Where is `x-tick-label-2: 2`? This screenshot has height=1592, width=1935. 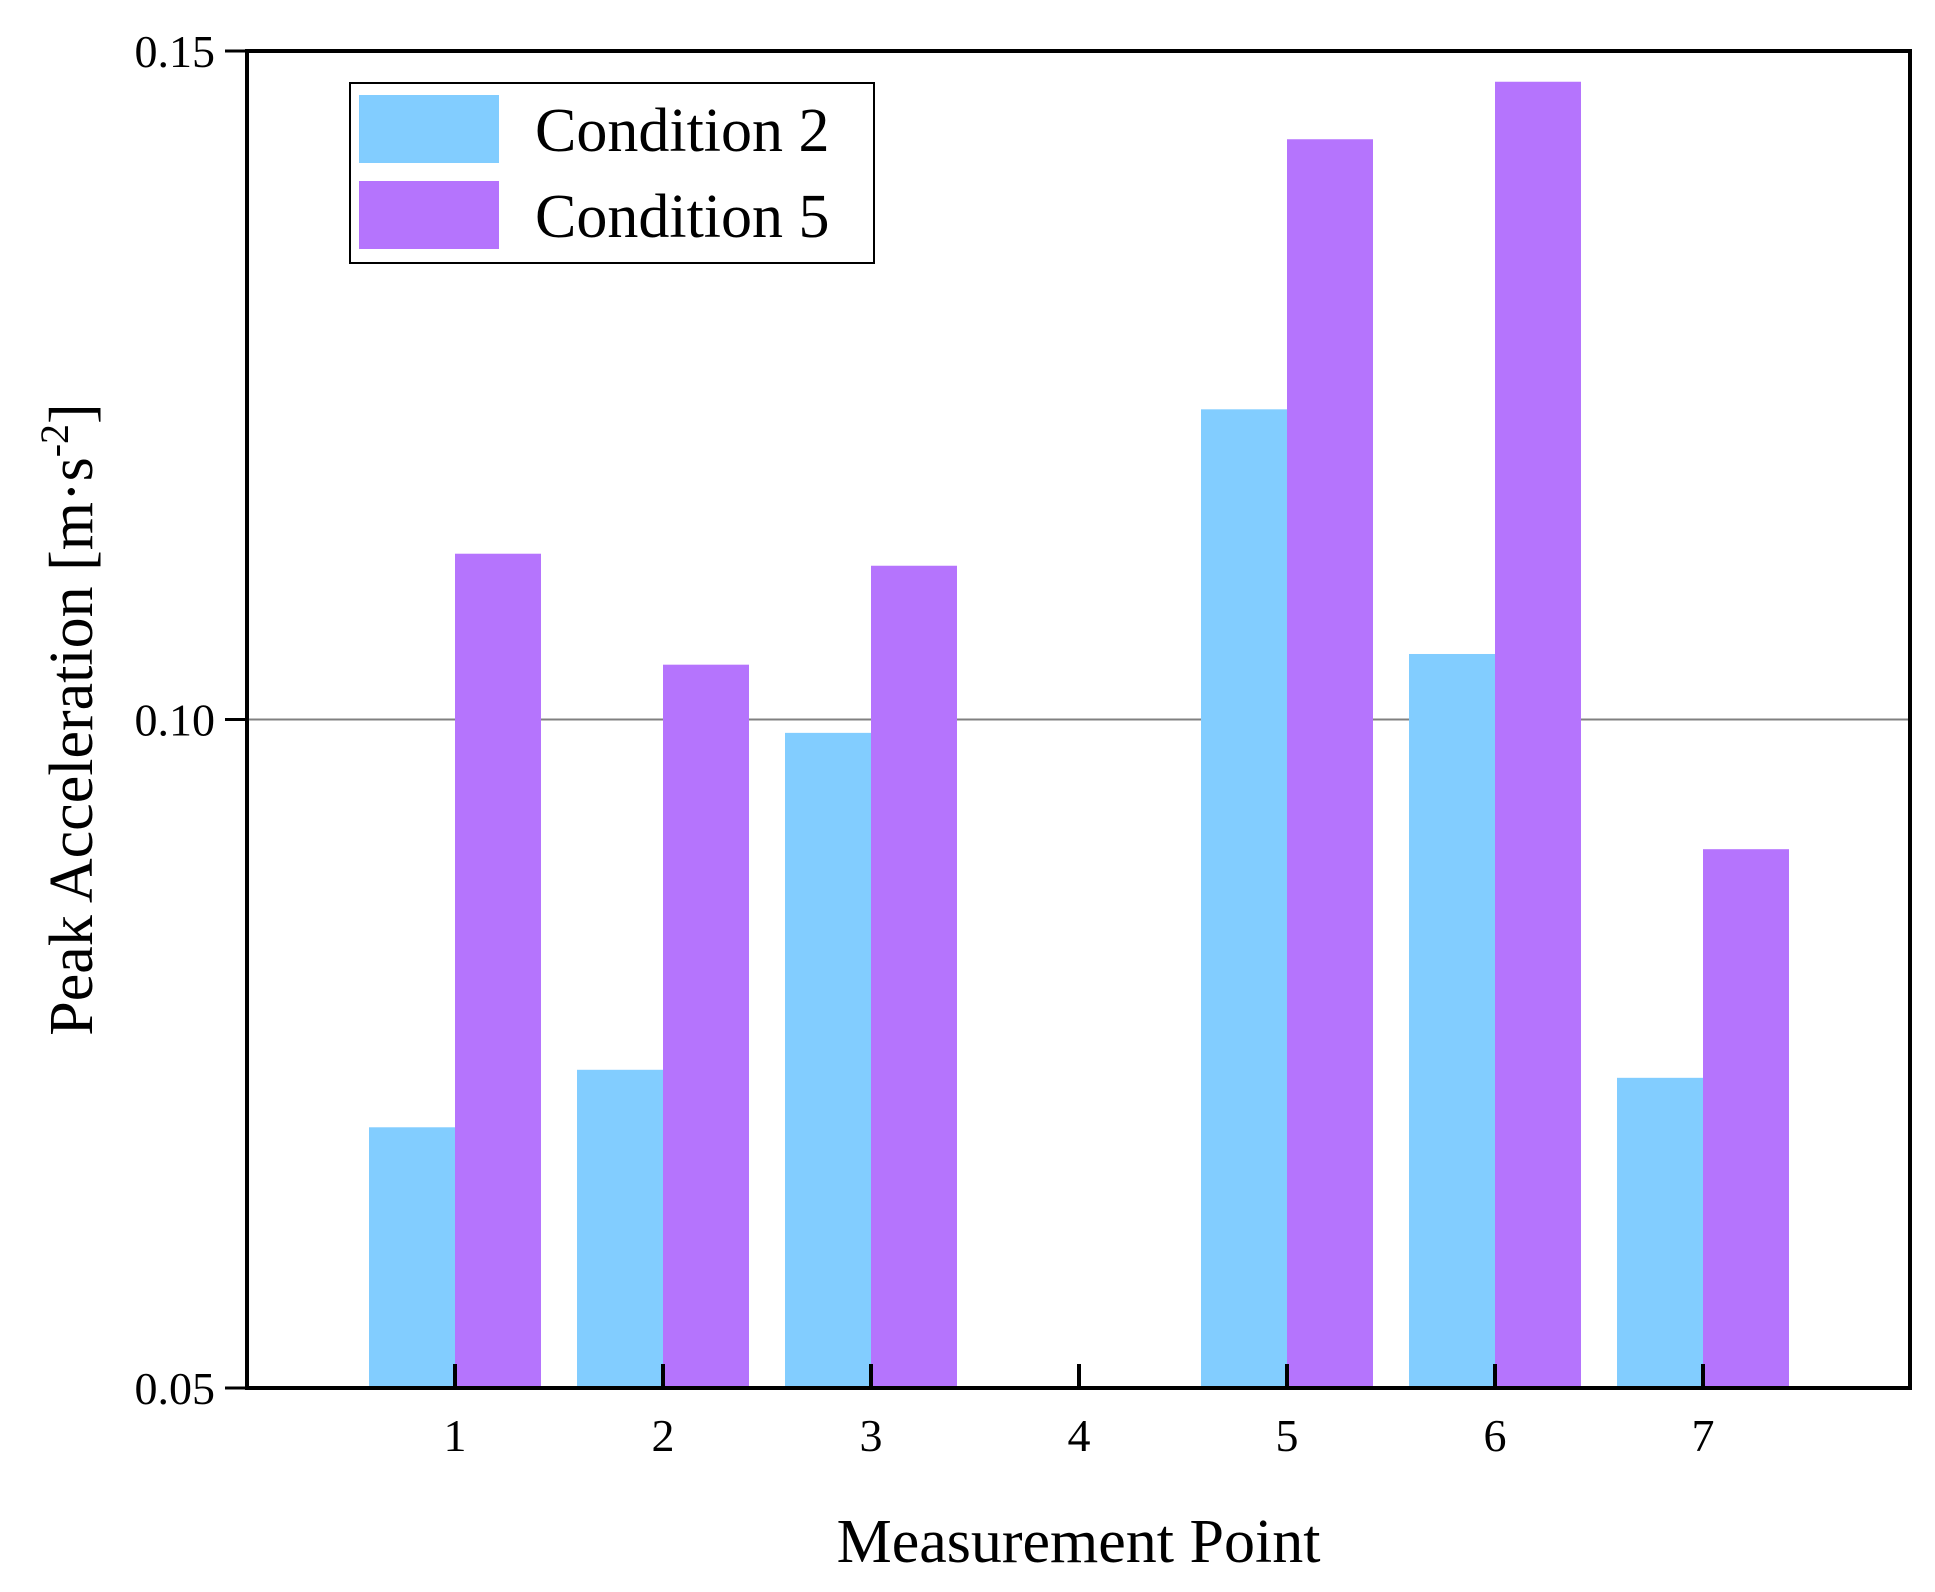 x-tick-label-2: 2 is located at coordinates (663, 1435).